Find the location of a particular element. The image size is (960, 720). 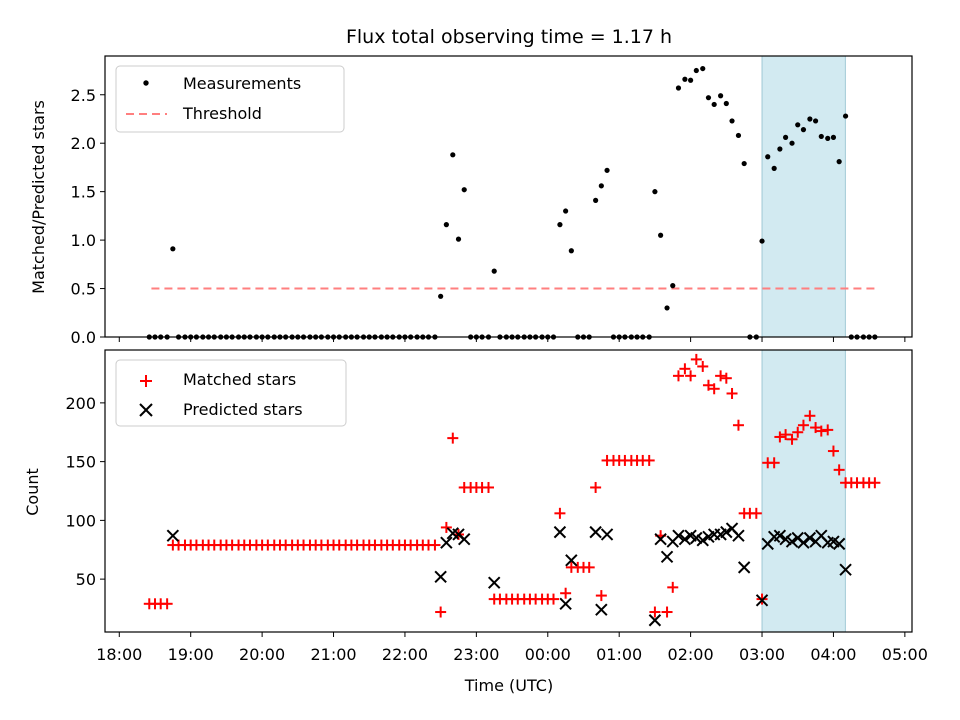

x-axis-label: Time (UTC) is located at coordinates (508, 685).